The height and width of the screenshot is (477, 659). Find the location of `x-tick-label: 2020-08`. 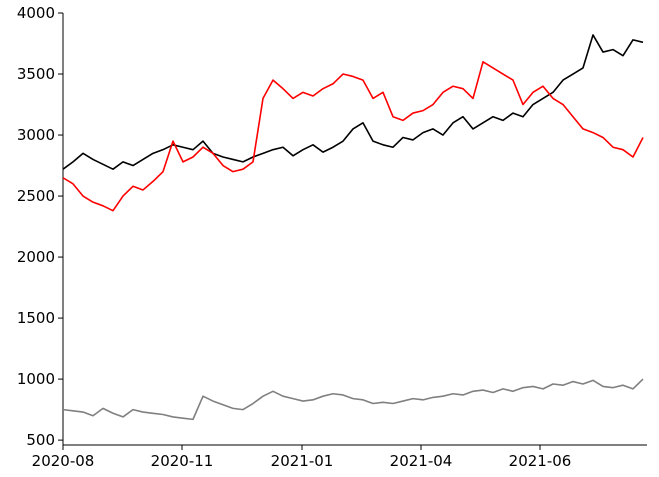

x-tick-label: 2020-08 is located at coordinates (63, 461).